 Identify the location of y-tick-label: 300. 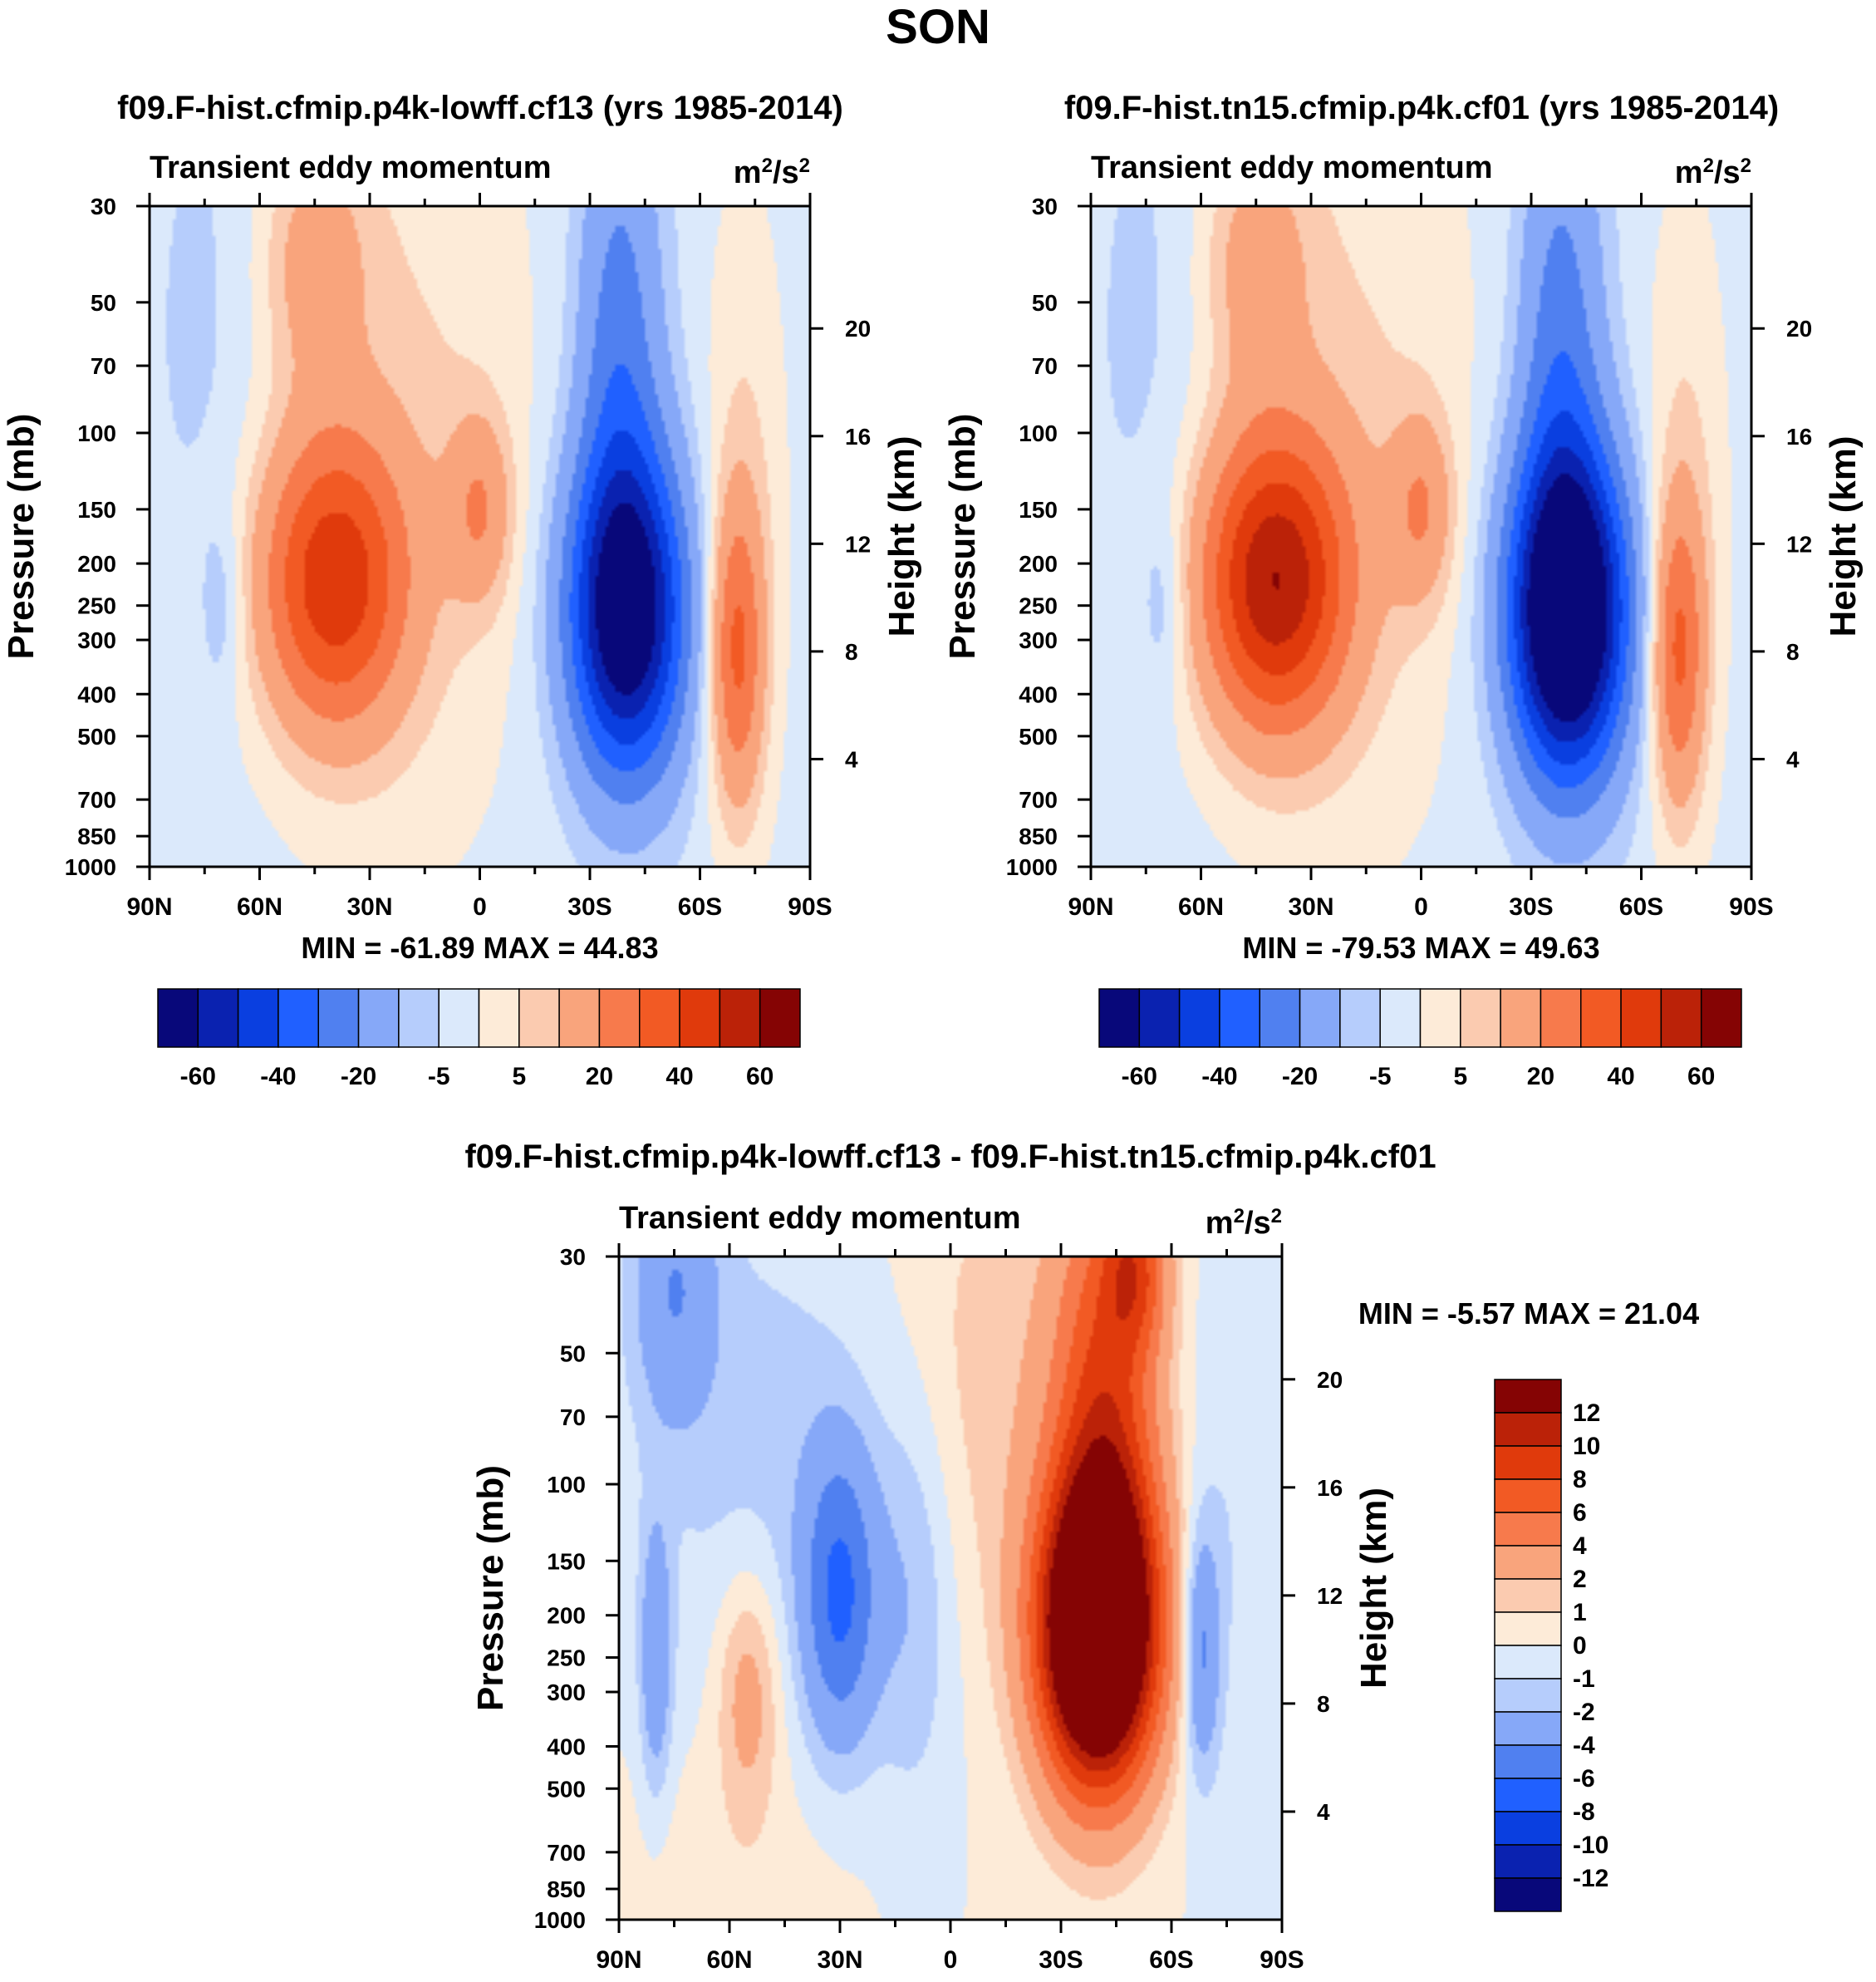
(96, 640).